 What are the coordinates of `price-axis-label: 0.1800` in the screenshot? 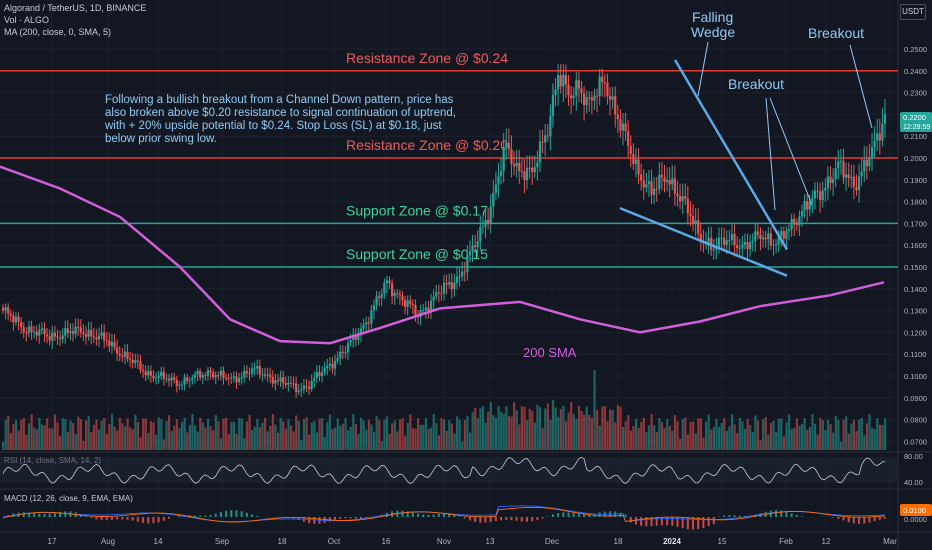 It's located at (915, 202).